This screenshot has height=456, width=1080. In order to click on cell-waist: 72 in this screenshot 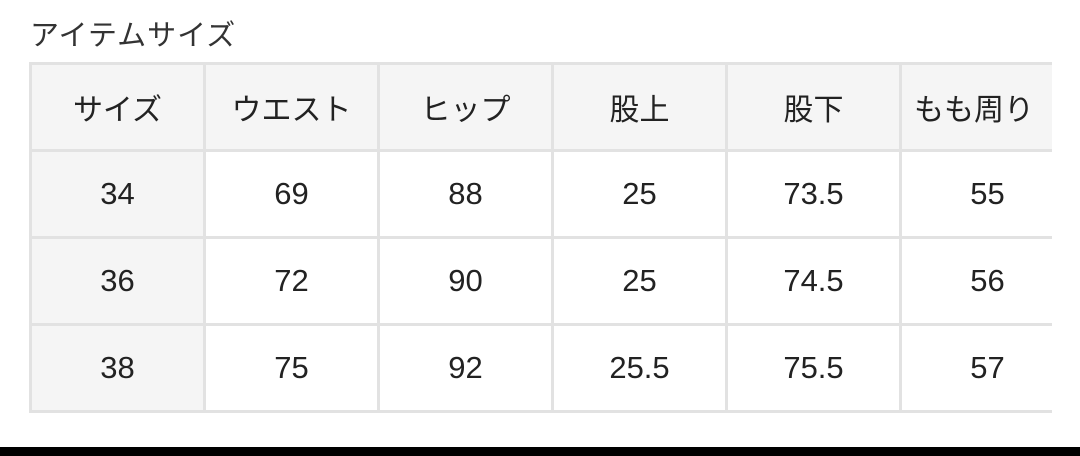, I will do `click(291, 281)`.